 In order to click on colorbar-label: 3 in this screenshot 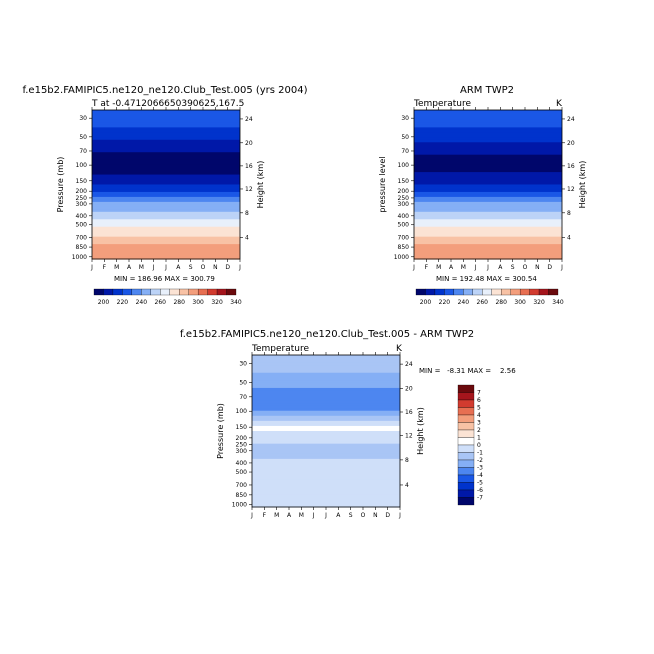, I will do `click(479, 423)`.